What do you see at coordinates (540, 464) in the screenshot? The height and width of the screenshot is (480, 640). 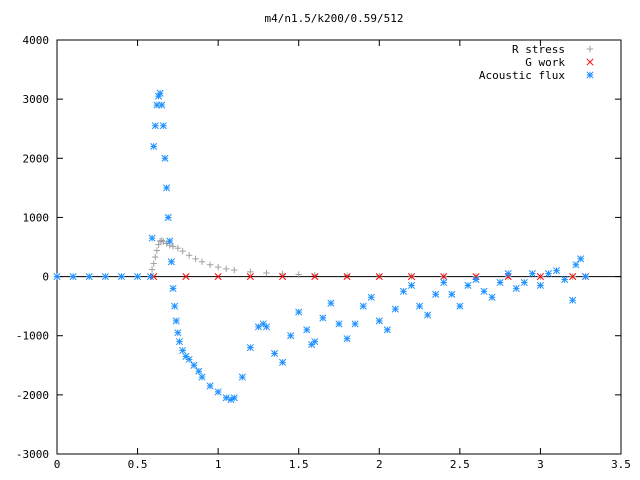 I see `x-tick-label: 3` at bounding box center [540, 464].